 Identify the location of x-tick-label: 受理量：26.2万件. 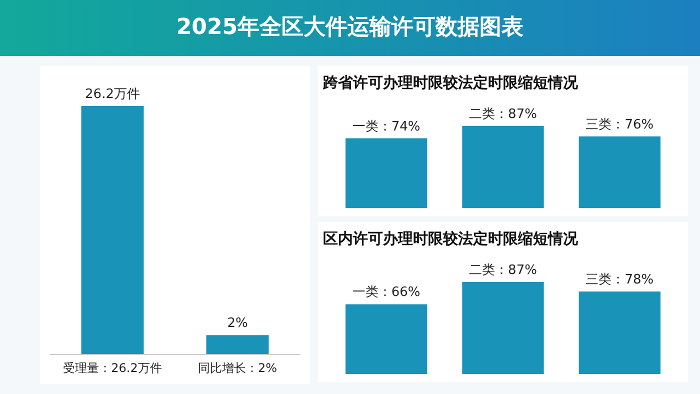
(112, 368).